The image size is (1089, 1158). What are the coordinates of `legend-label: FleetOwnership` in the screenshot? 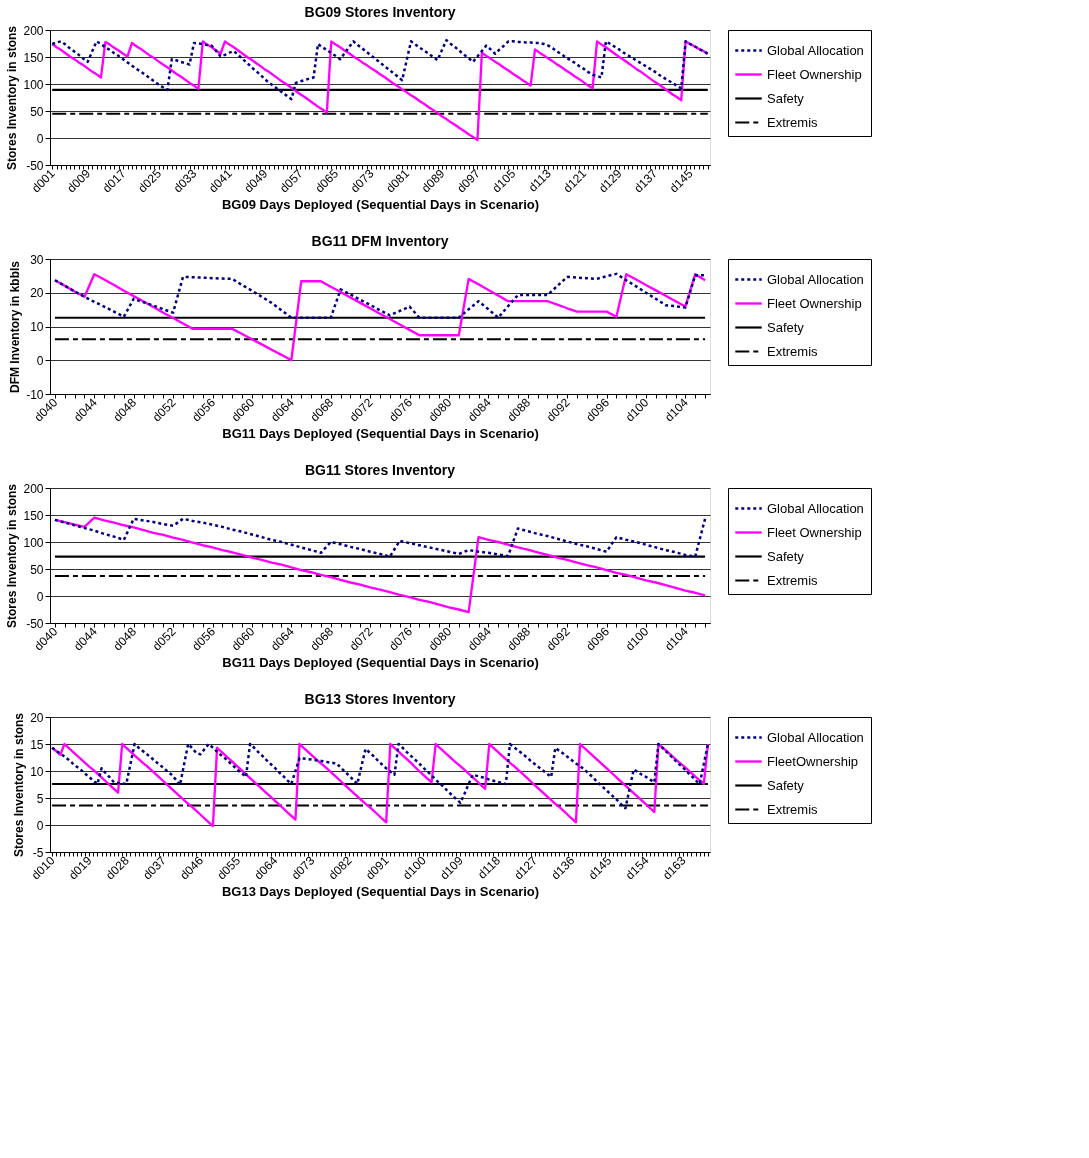 It's located at (813, 761).